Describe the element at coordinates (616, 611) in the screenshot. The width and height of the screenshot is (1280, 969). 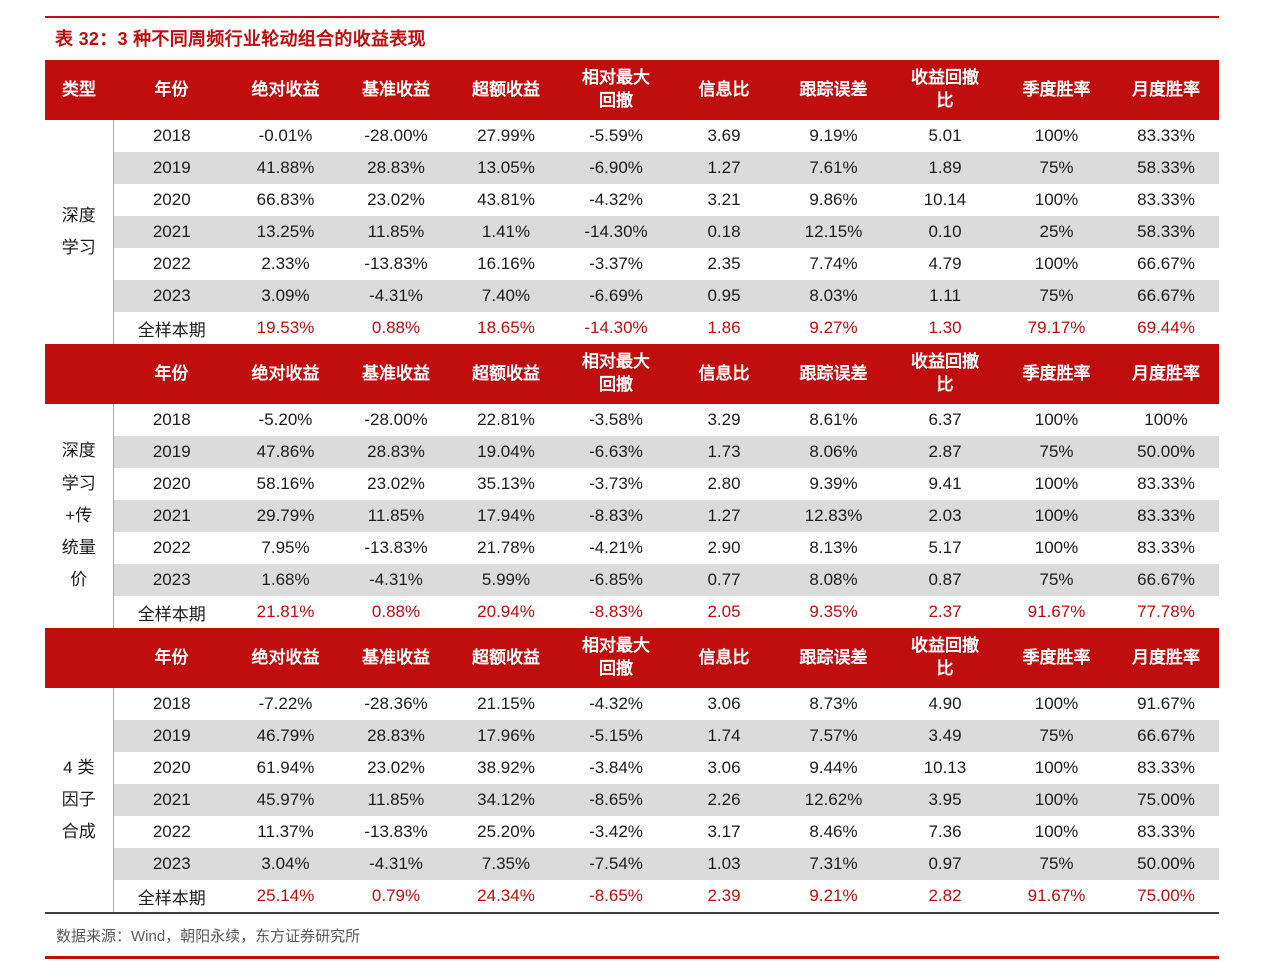
I see `value-cell: -8.83%` at that location.